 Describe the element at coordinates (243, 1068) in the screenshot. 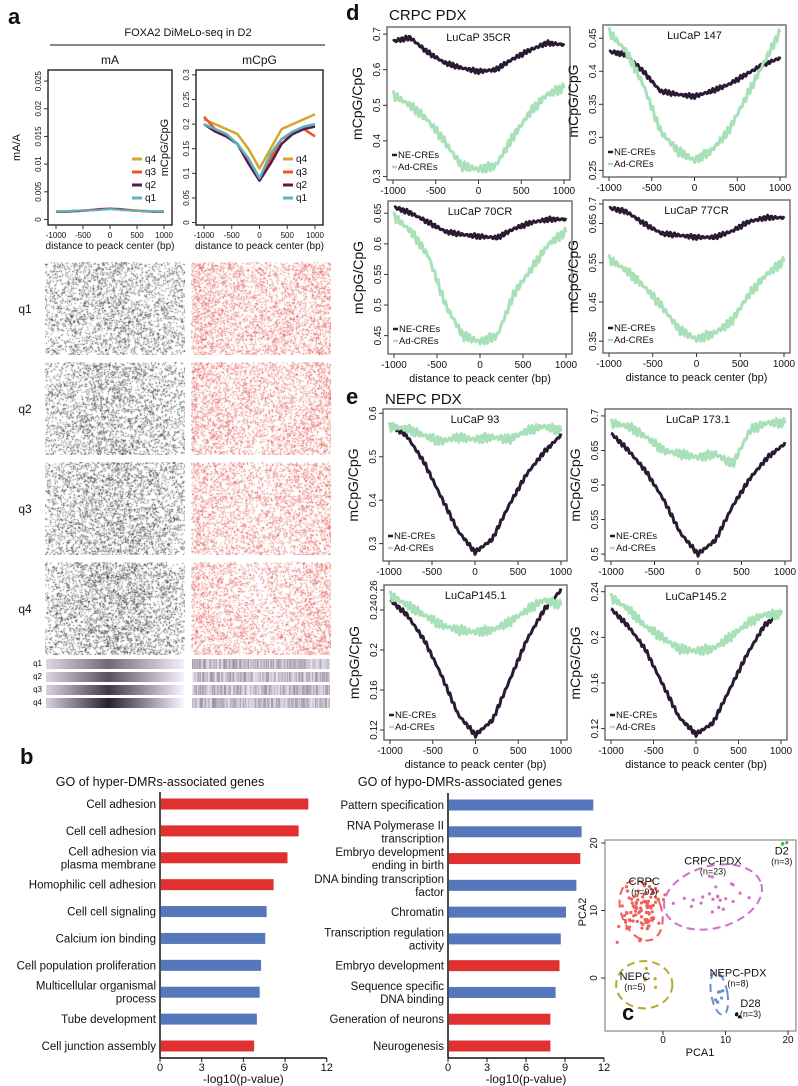

I see `x-tick-label: 6` at that location.